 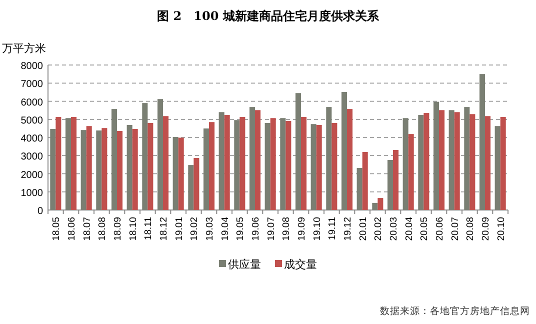 I want to click on y-tick-label: 3000, so click(x=32, y=157).